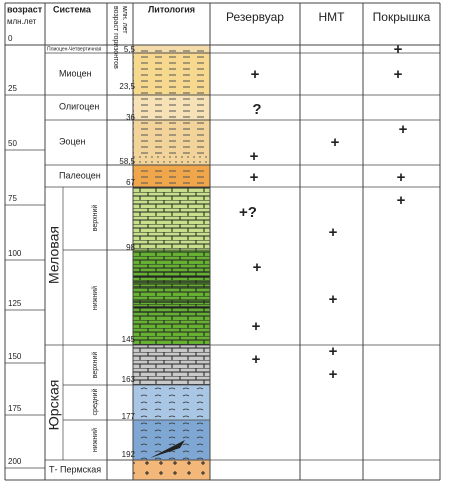 The width and height of the screenshot is (452, 501). I want to click on age-tick-label: 175, so click(15, 408).